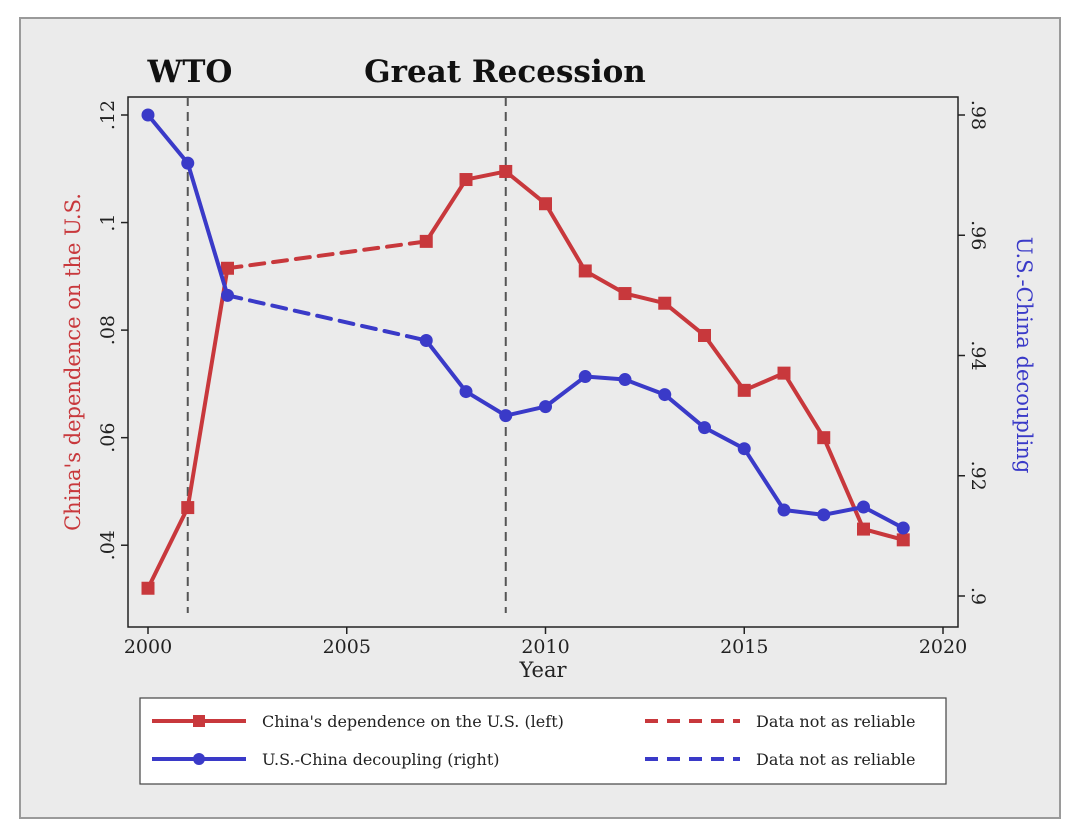 Image resolution: width=1080 pixels, height=840 pixels. I want to click on y-right-tick-label-3: .96, so click(978, 235).